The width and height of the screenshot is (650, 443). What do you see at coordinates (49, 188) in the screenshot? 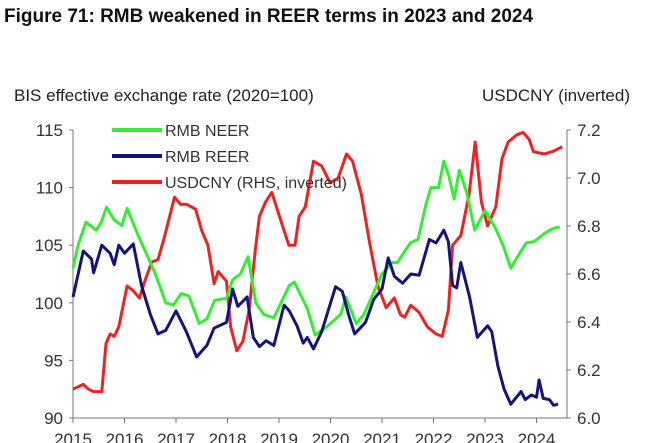
I see `left-tick-label: 110` at bounding box center [49, 188].